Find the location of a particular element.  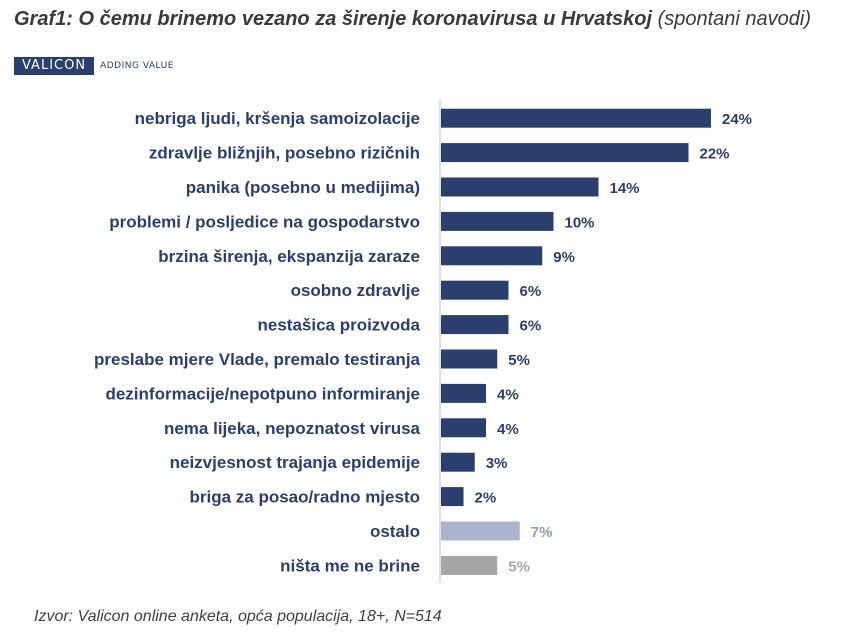

category-label: nema lijeka, nepoznatost virusa is located at coordinates (292, 428).